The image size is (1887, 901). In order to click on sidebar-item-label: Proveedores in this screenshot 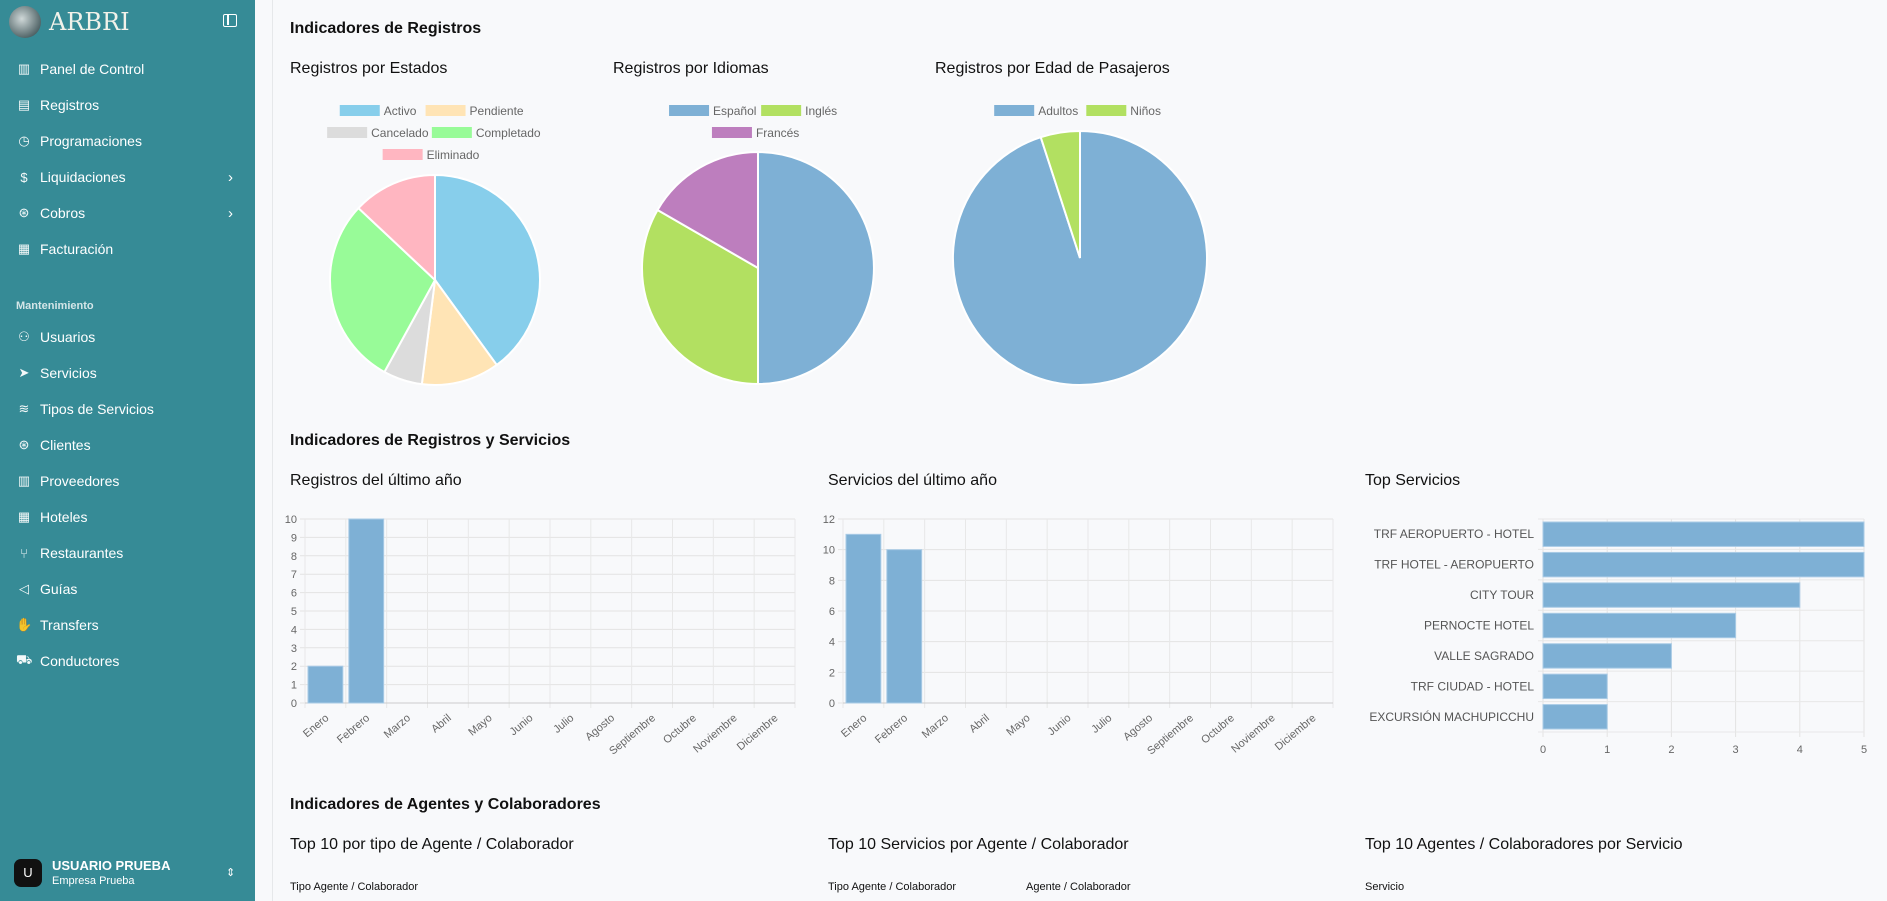, I will do `click(80, 481)`.